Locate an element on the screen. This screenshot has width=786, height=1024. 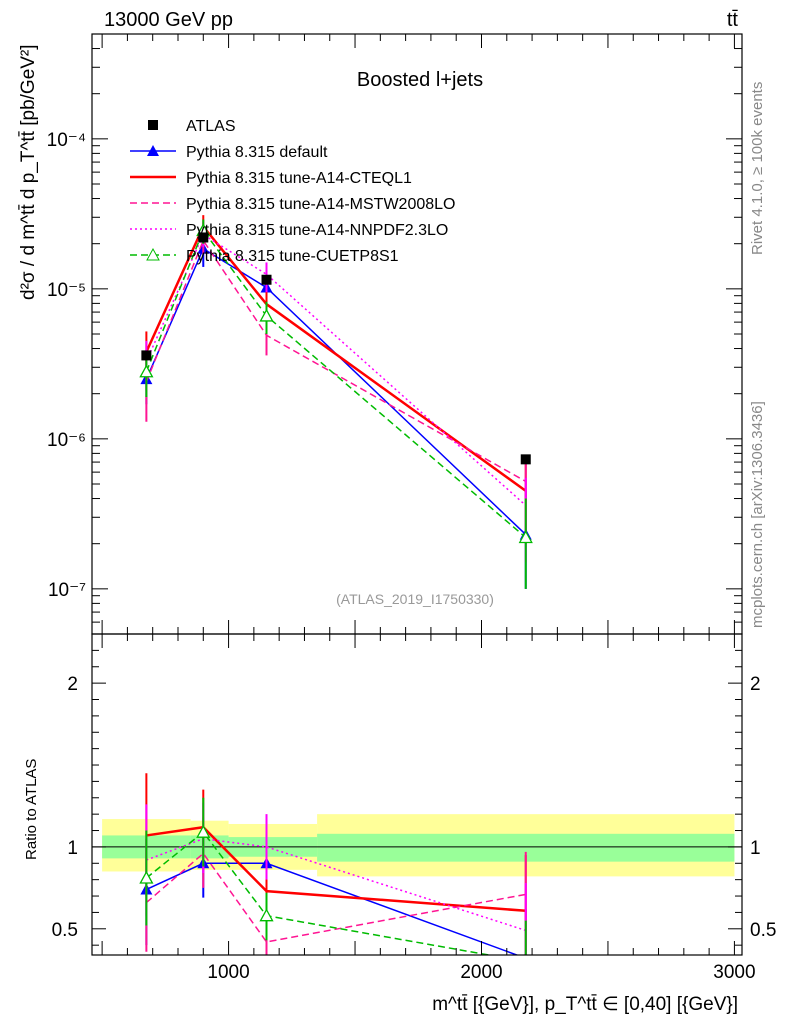
legend-label: Pythia 8.315 tune-CUETP8S1 is located at coordinates (292, 256).